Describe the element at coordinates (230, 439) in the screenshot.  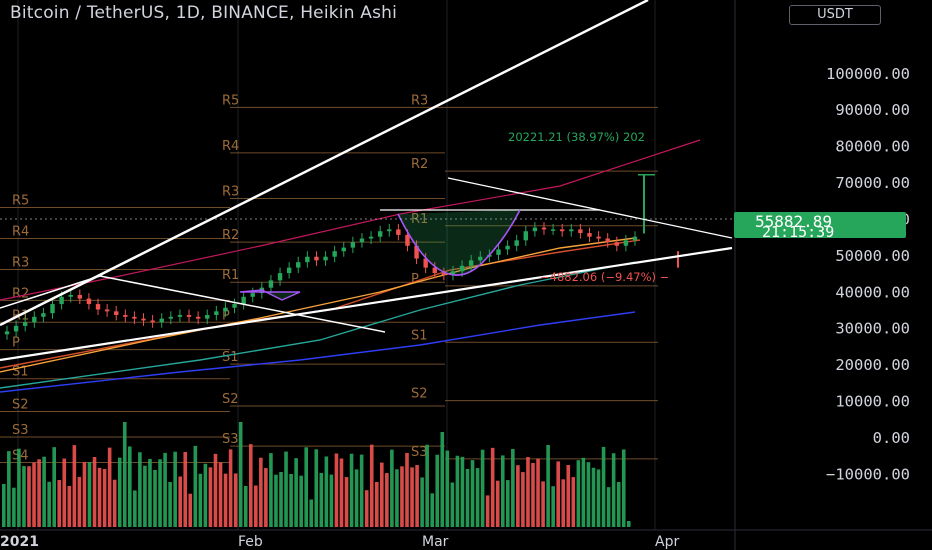
I see `pivot-label: S3` at that location.